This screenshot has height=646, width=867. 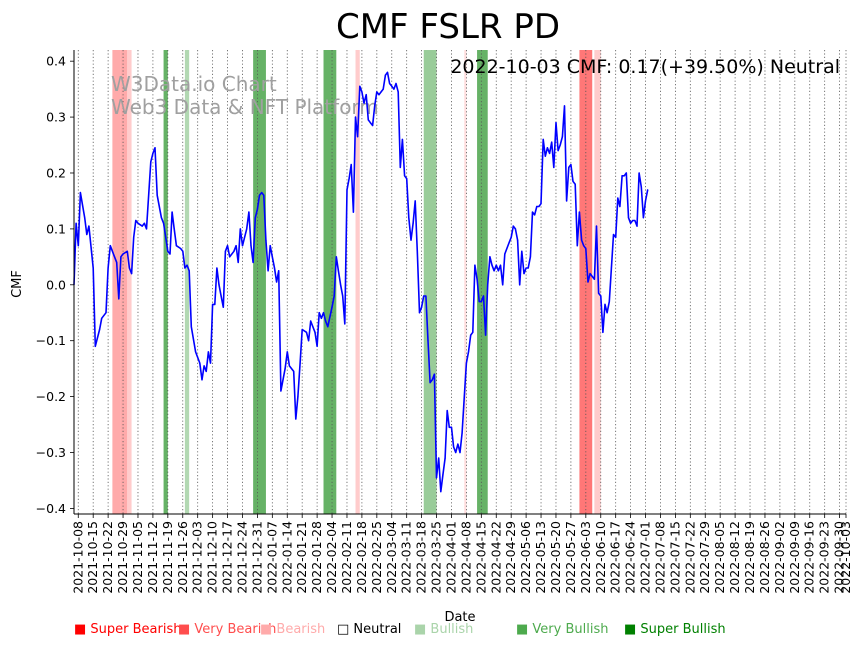 I want to click on y-tick-label: 0.0, so click(x=56, y=284).